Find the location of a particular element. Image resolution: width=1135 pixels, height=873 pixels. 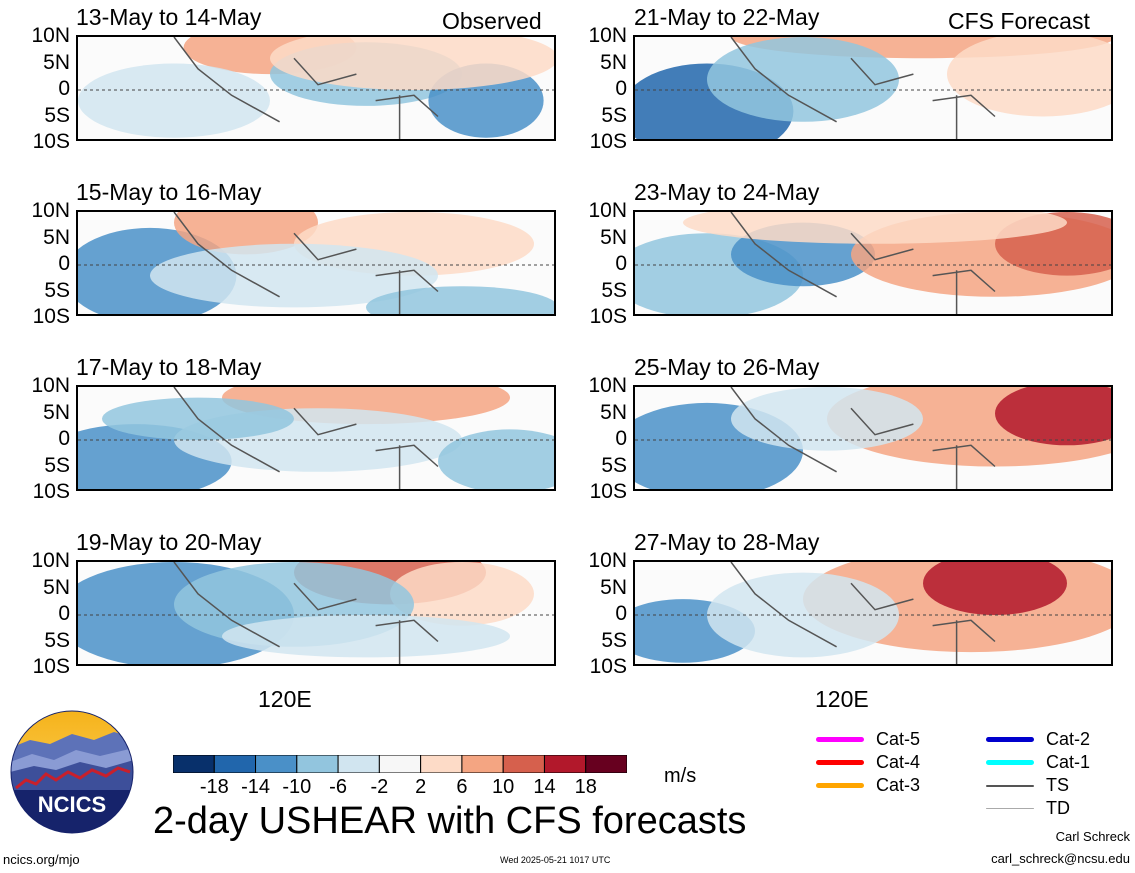

colorbar-tick-label: -10 is located at coordinates (297, 787).